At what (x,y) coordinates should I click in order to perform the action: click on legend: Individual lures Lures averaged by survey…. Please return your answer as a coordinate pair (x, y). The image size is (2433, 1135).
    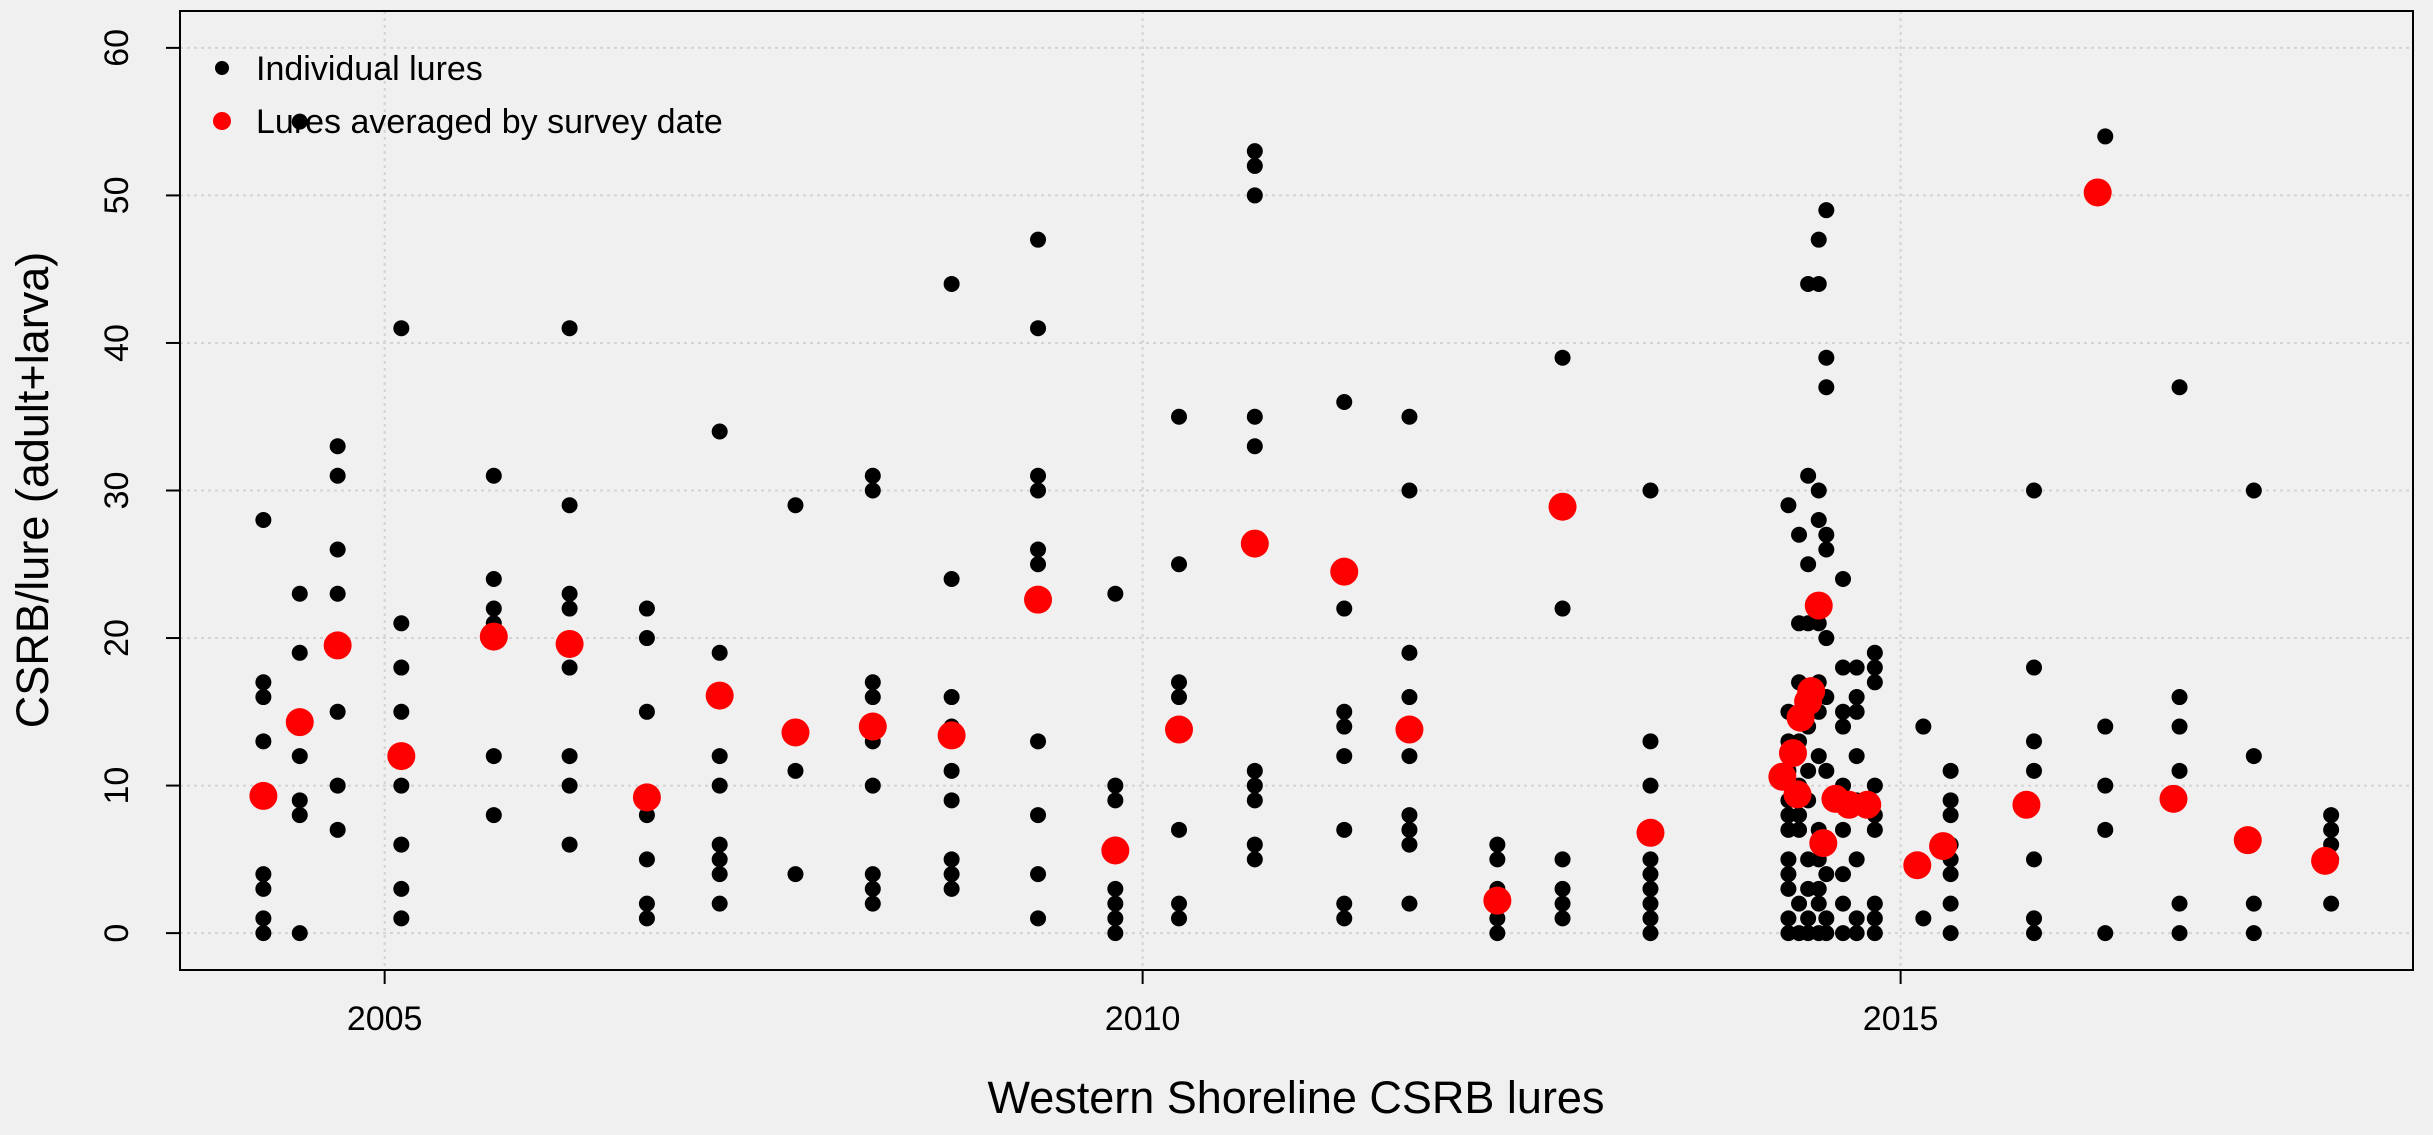
    Looking at the image, I should click on (468, 95).